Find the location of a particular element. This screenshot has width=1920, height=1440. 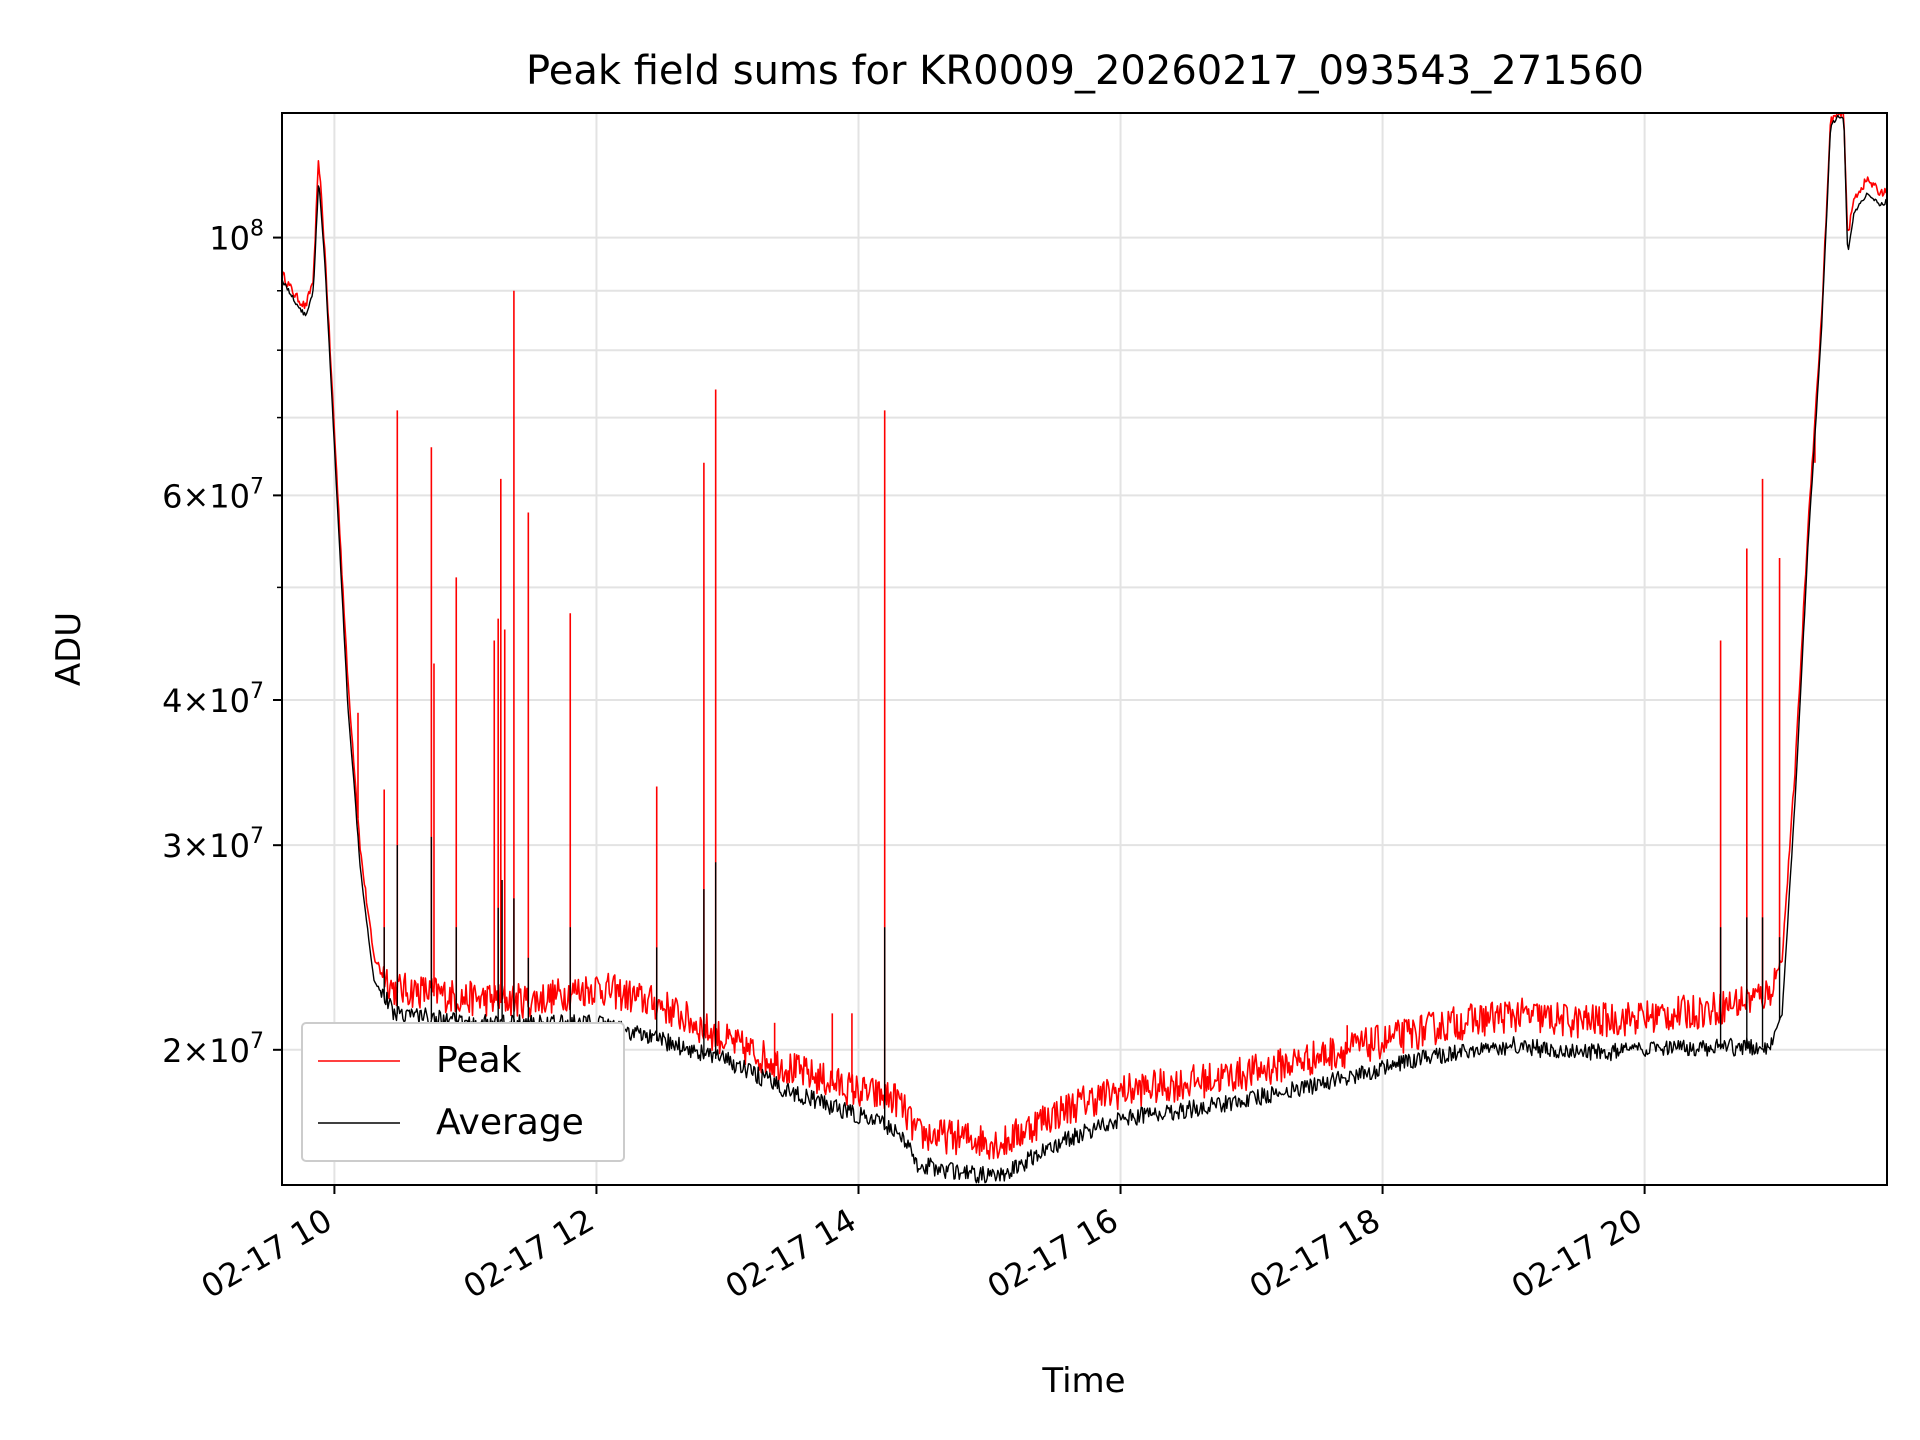

y-tick-label: 4×10⁷ is located at coordinates (213, 699).